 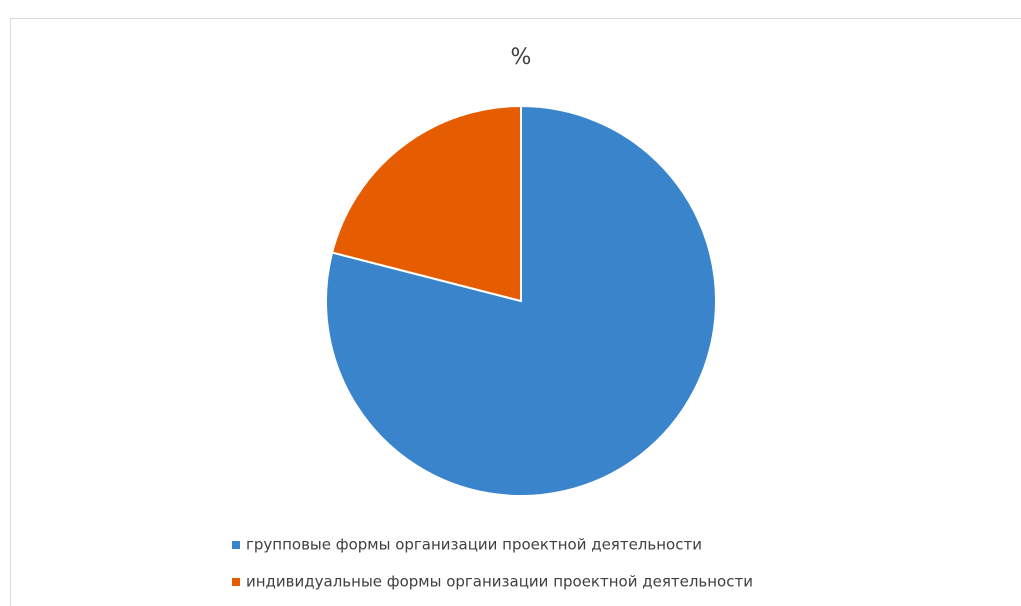 What do you see at coordinates (521, 57) in the screenshot?
I see `chart-title: %` at bounding box center [521, 57].